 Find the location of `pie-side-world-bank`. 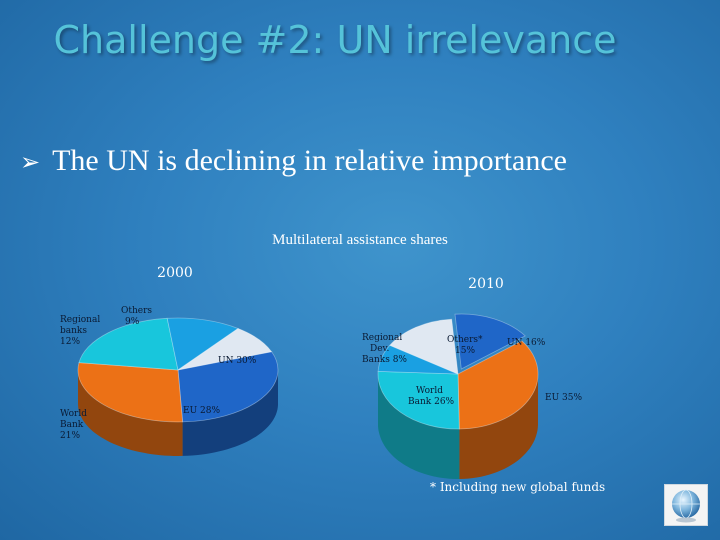

pie-side-world-bank is located at coordinates (419, 426).